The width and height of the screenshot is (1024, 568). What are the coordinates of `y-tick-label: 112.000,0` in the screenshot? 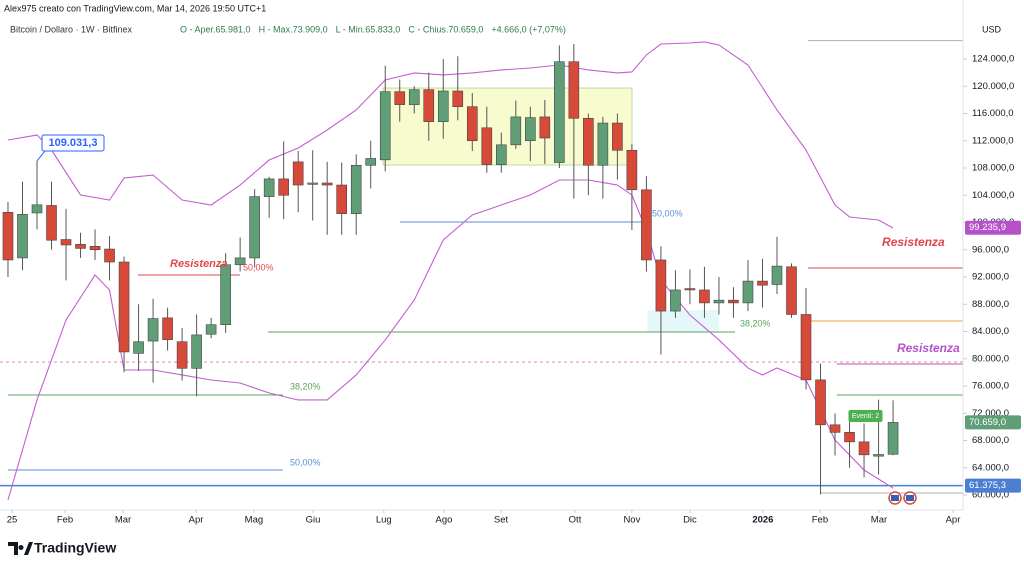 It's located at (993, 140).